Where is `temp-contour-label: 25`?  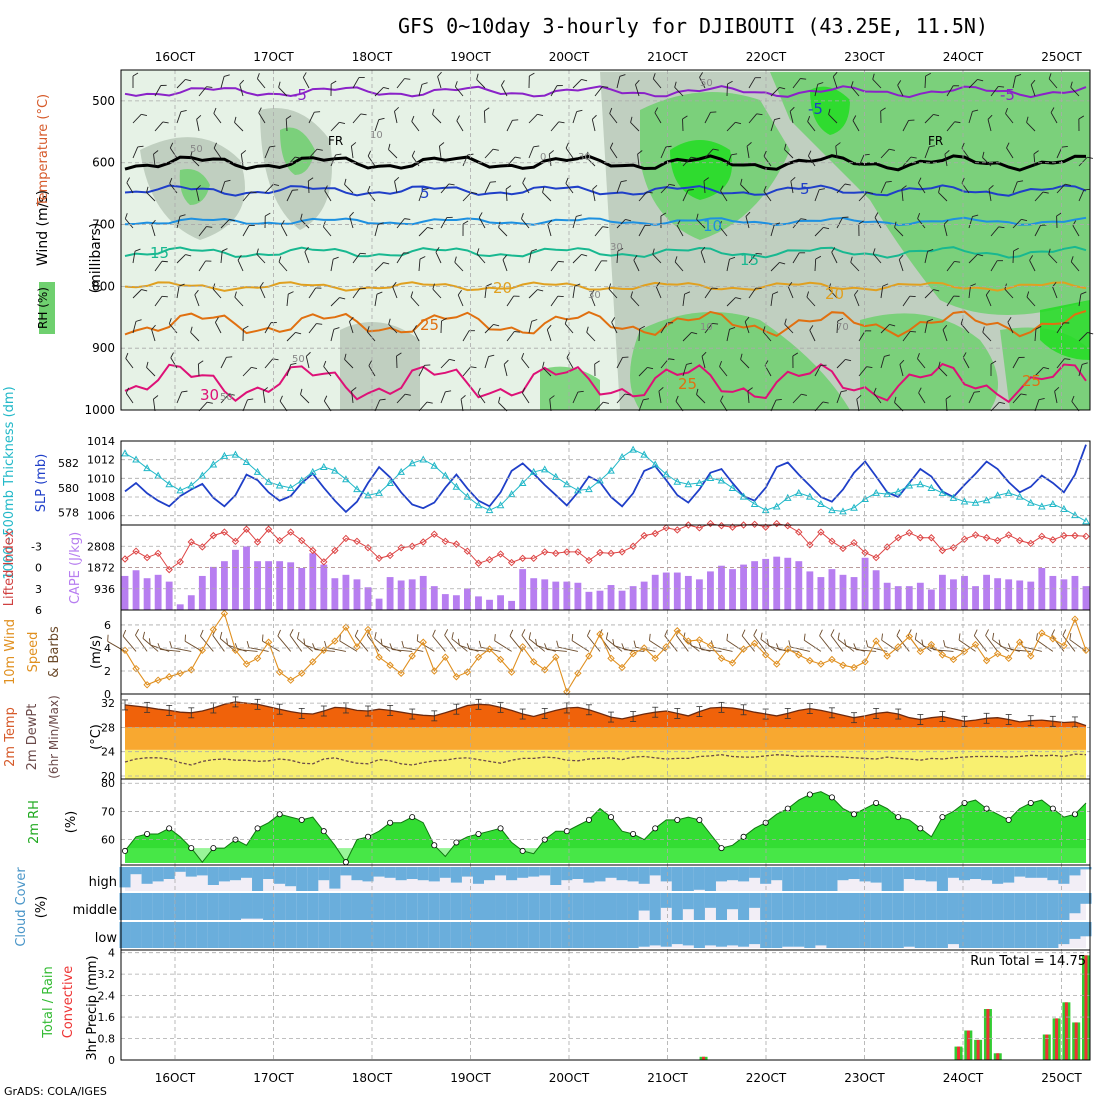 temp-contour-label: 25 is located at coordinates (687, 384).